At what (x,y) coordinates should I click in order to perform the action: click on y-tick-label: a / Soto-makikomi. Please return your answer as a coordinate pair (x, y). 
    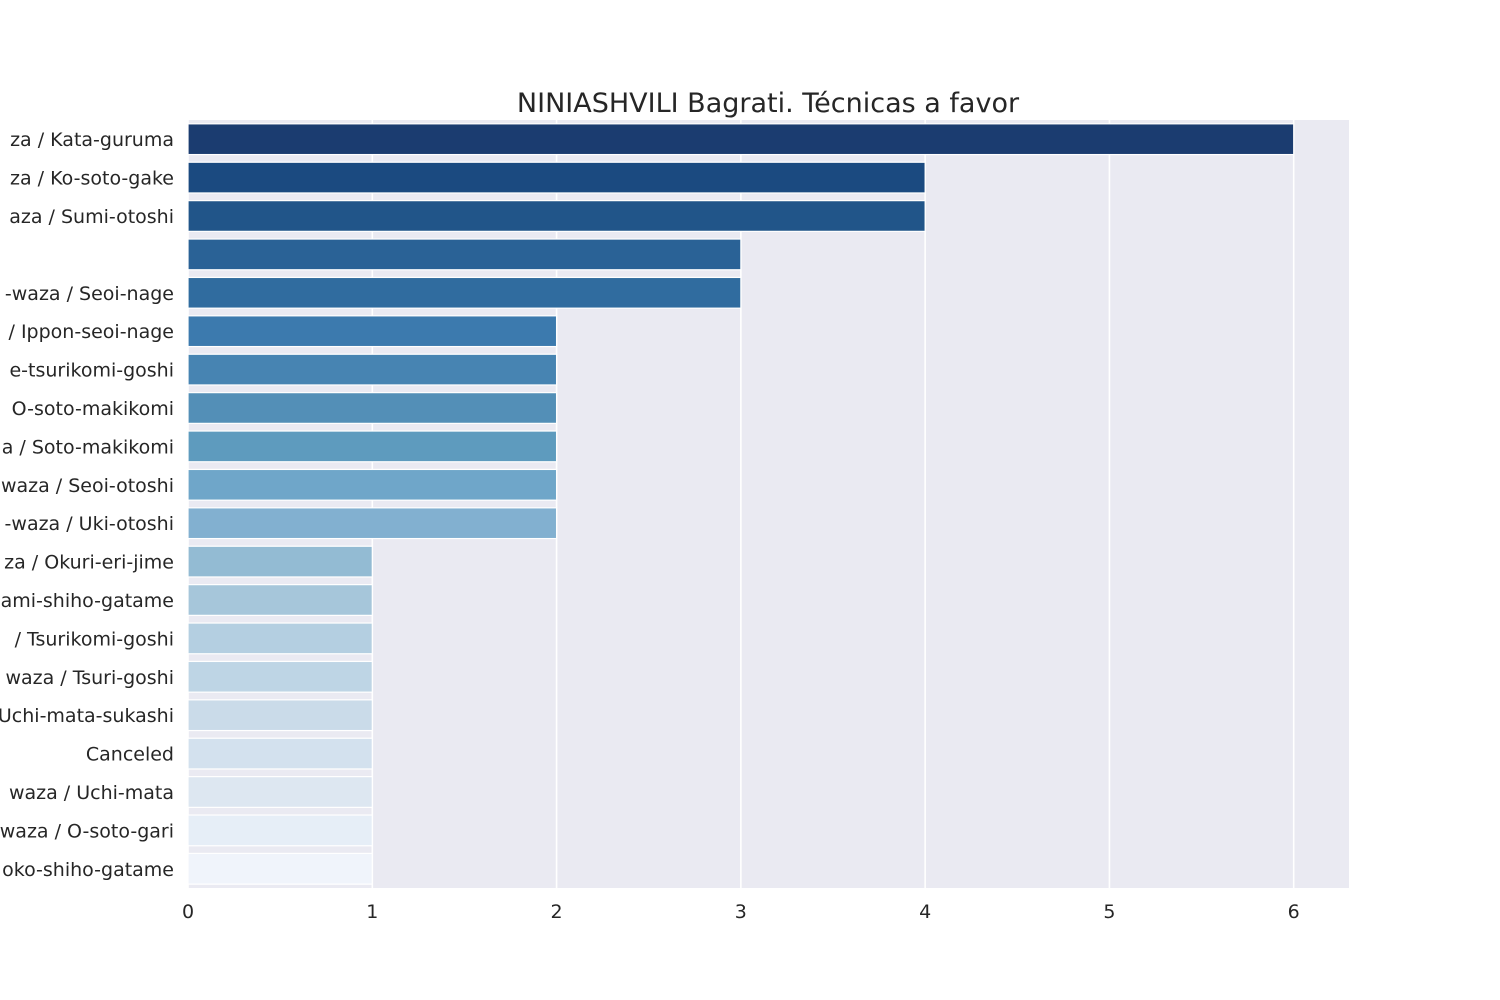
    Looking at the image, I should click on (88, 447).